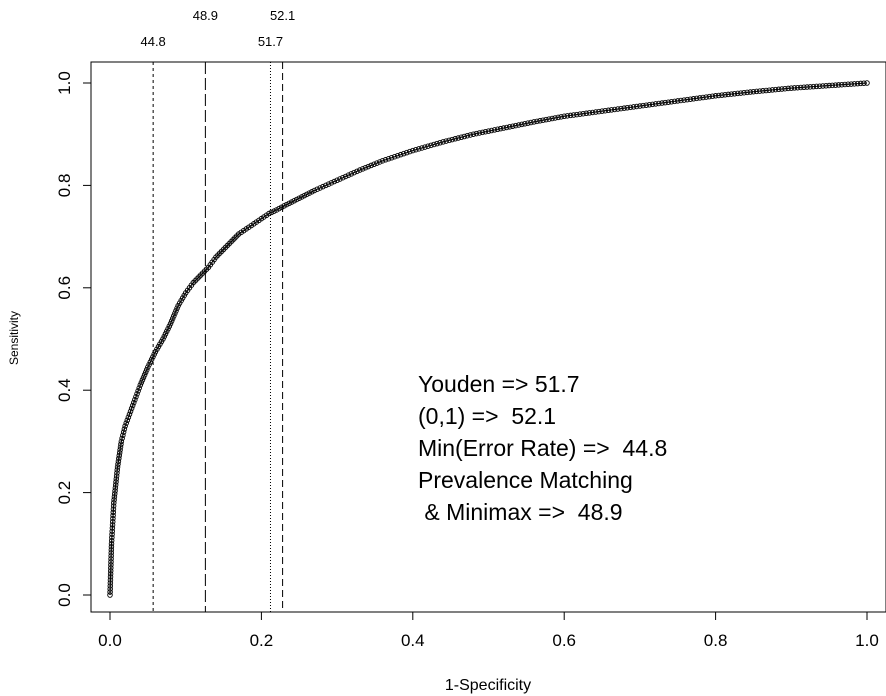 This screenshot has height=696, width=886. What do you see at coordinates (64, 288) in the screenshot?
I see `y-tick-label: 0.6` at bounding box center [64, 288].